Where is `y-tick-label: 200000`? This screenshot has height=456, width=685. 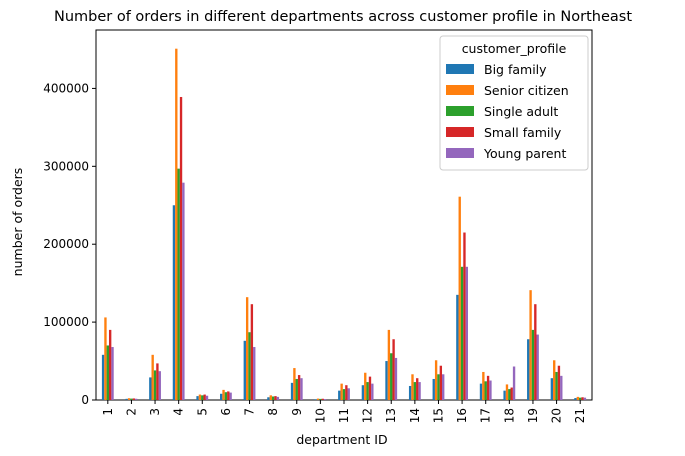
y-tick-label: 200000 is located at coordinates (66, 244).